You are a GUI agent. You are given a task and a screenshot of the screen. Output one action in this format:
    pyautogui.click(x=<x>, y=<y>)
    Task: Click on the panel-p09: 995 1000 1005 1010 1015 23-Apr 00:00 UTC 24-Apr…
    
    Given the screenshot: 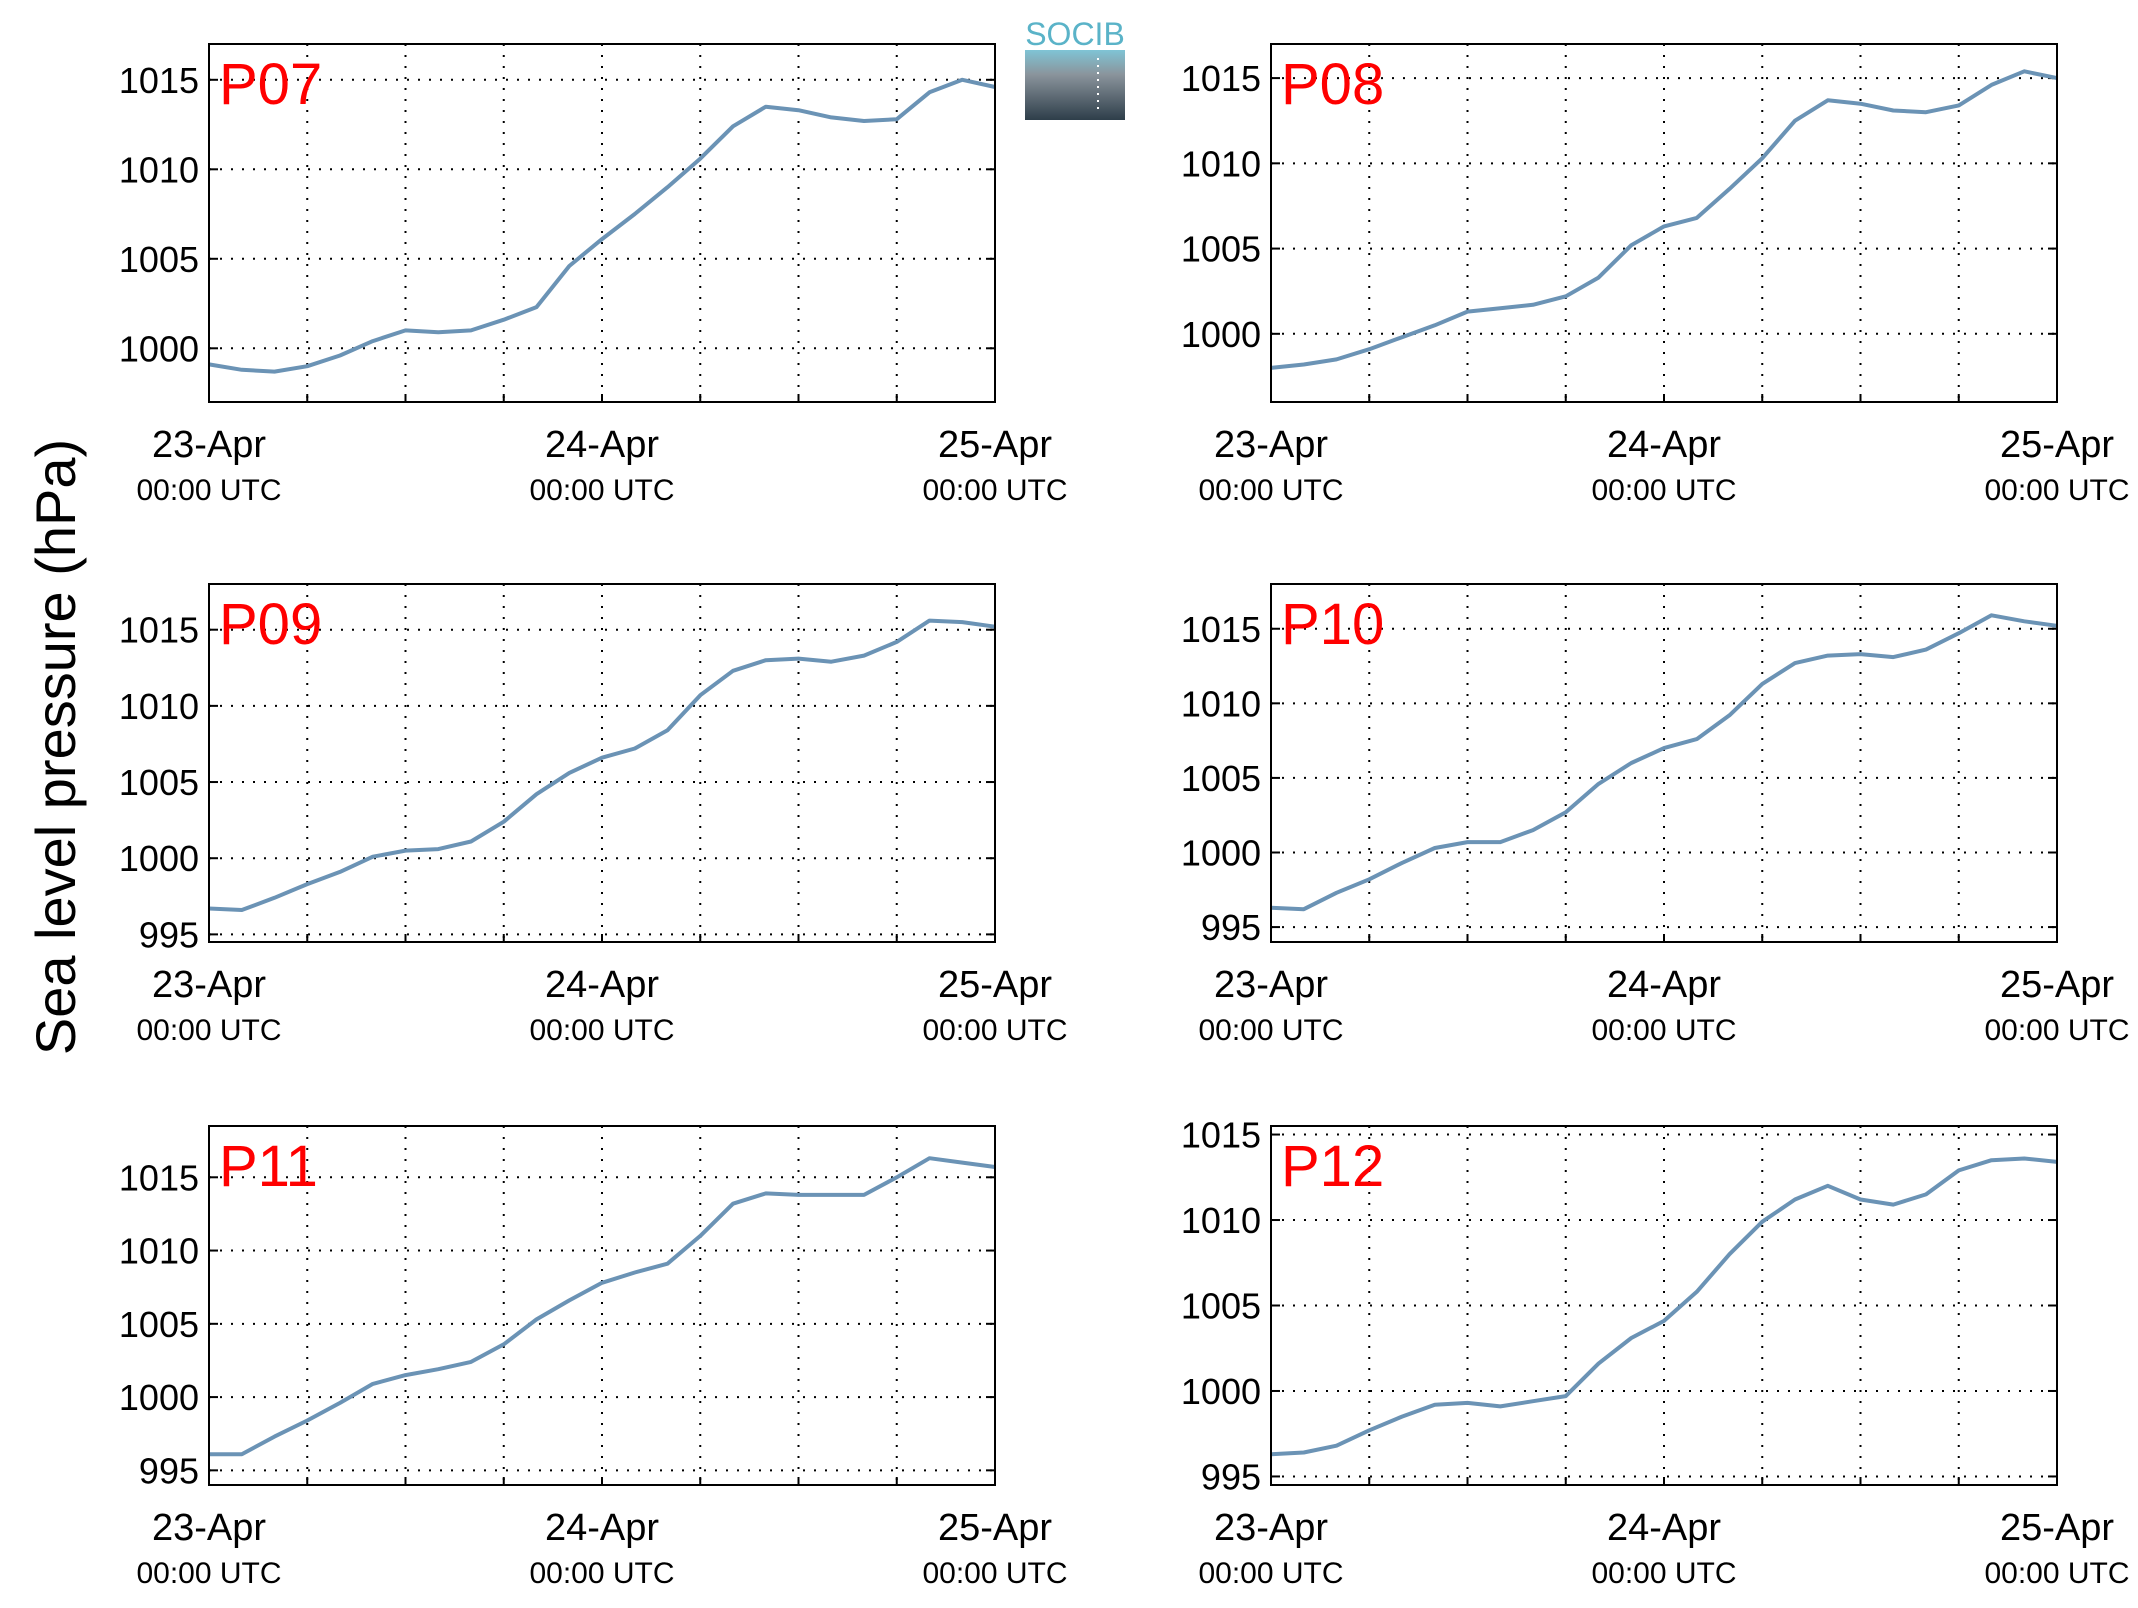 What is the action you would take?
    pyautogui.click(x=593, y=815)
    